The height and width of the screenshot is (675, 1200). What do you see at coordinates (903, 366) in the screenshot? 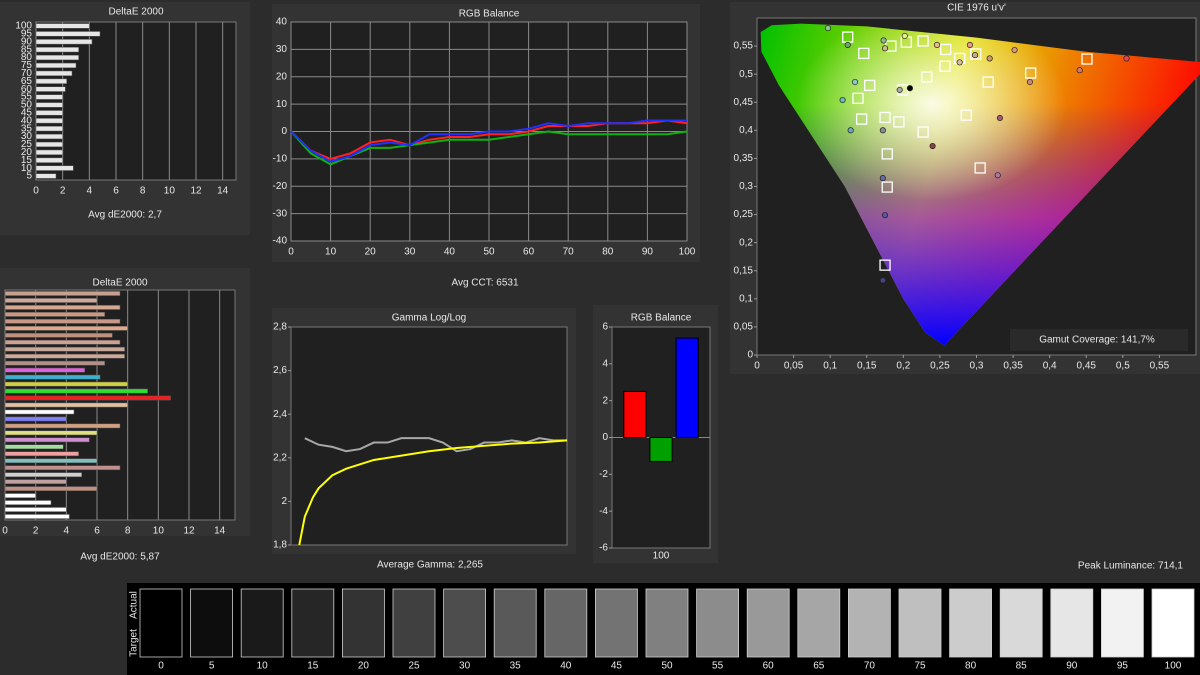
I see `x-tick-label: 0,2` at bounding box center [903, 366].